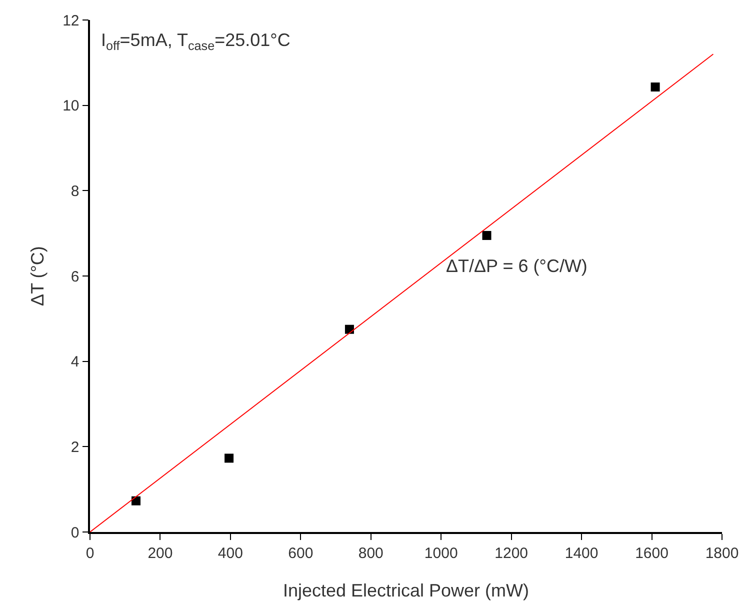 The height and width of the screenshot is (612, 751). What do you see at coordinates (75, 447) in the screenshot?
I see `y-tick-label: 2` at bounding box center [75, 447].